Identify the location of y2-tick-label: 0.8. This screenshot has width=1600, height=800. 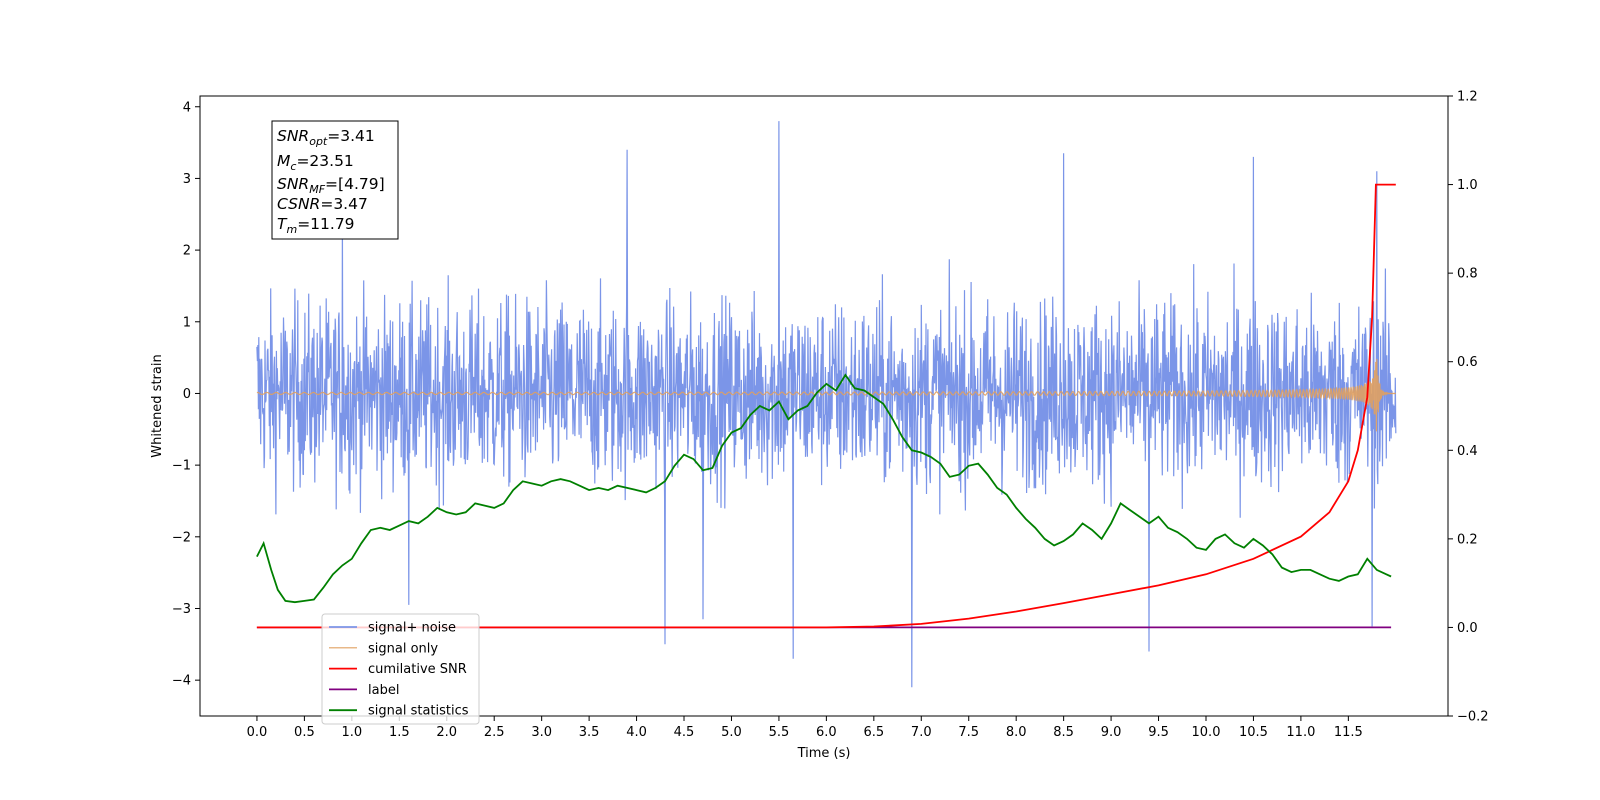
(1467, 274).